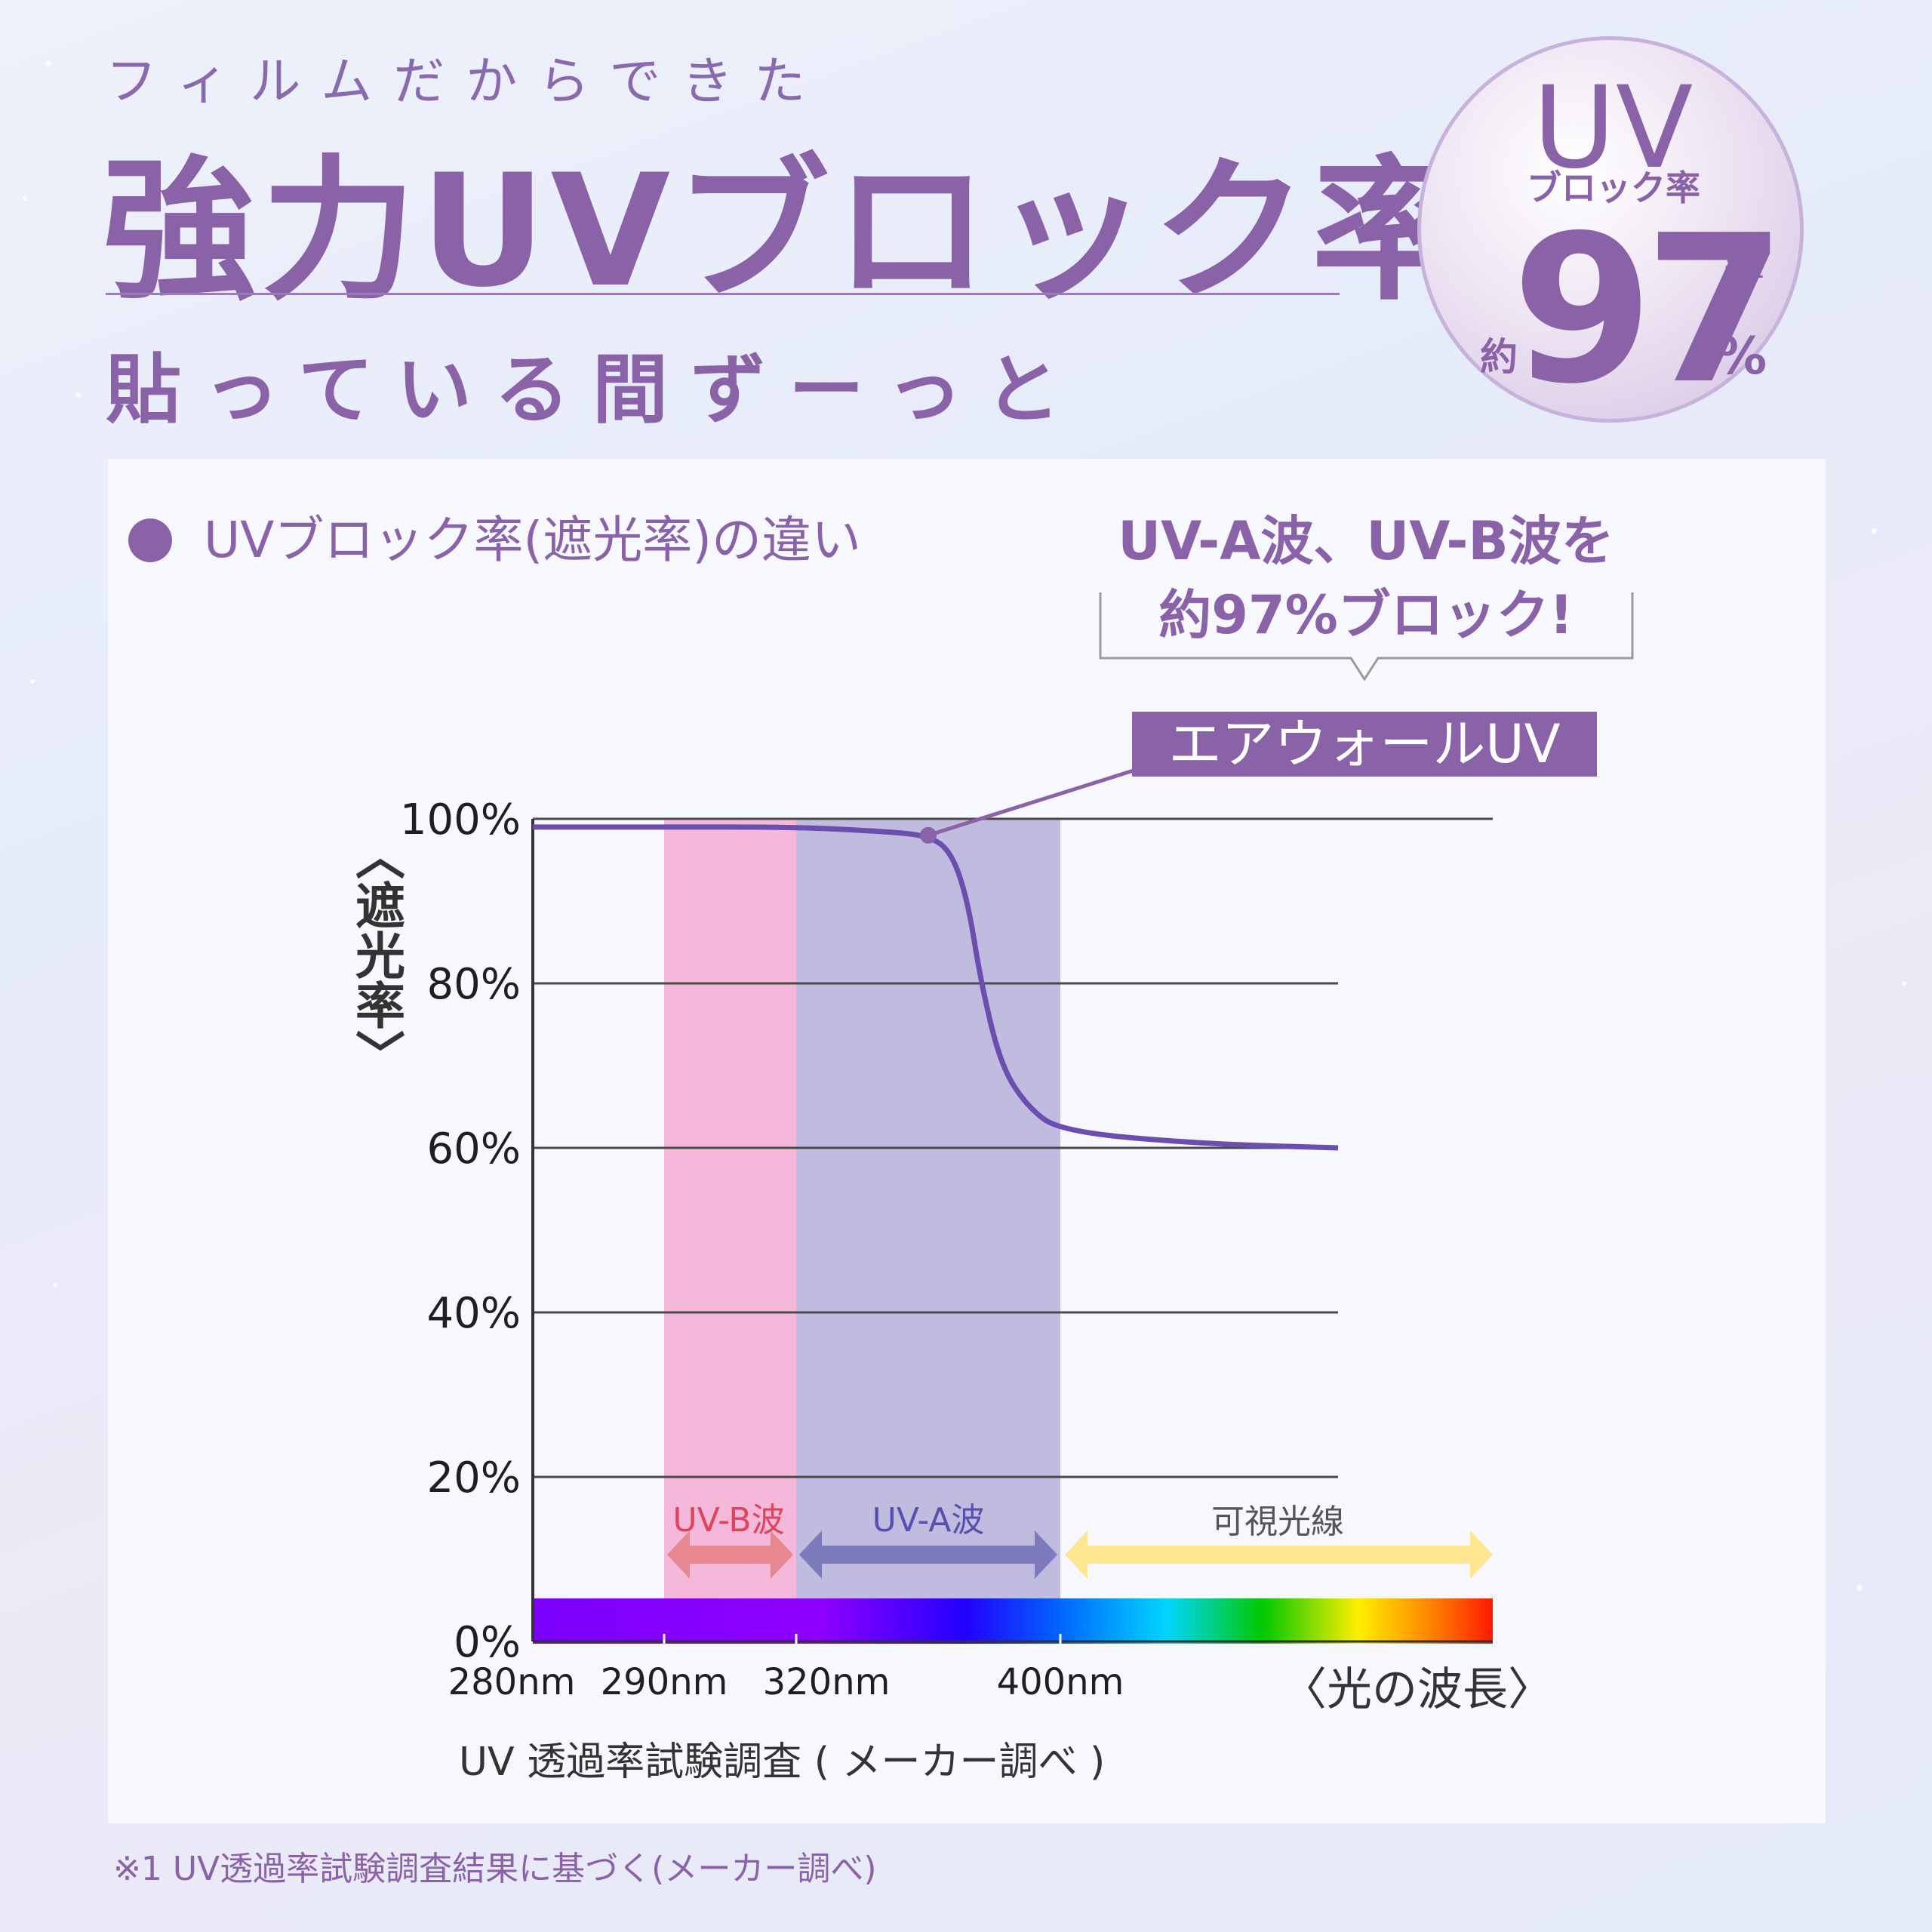 Image resolution: width=1932 pixels, height=1932 pixels. What do you see at coordinates (376, 954) in the screenshot?
I see `y-axis-label: 〈遮光率〉` at bounding box center [376, 954].